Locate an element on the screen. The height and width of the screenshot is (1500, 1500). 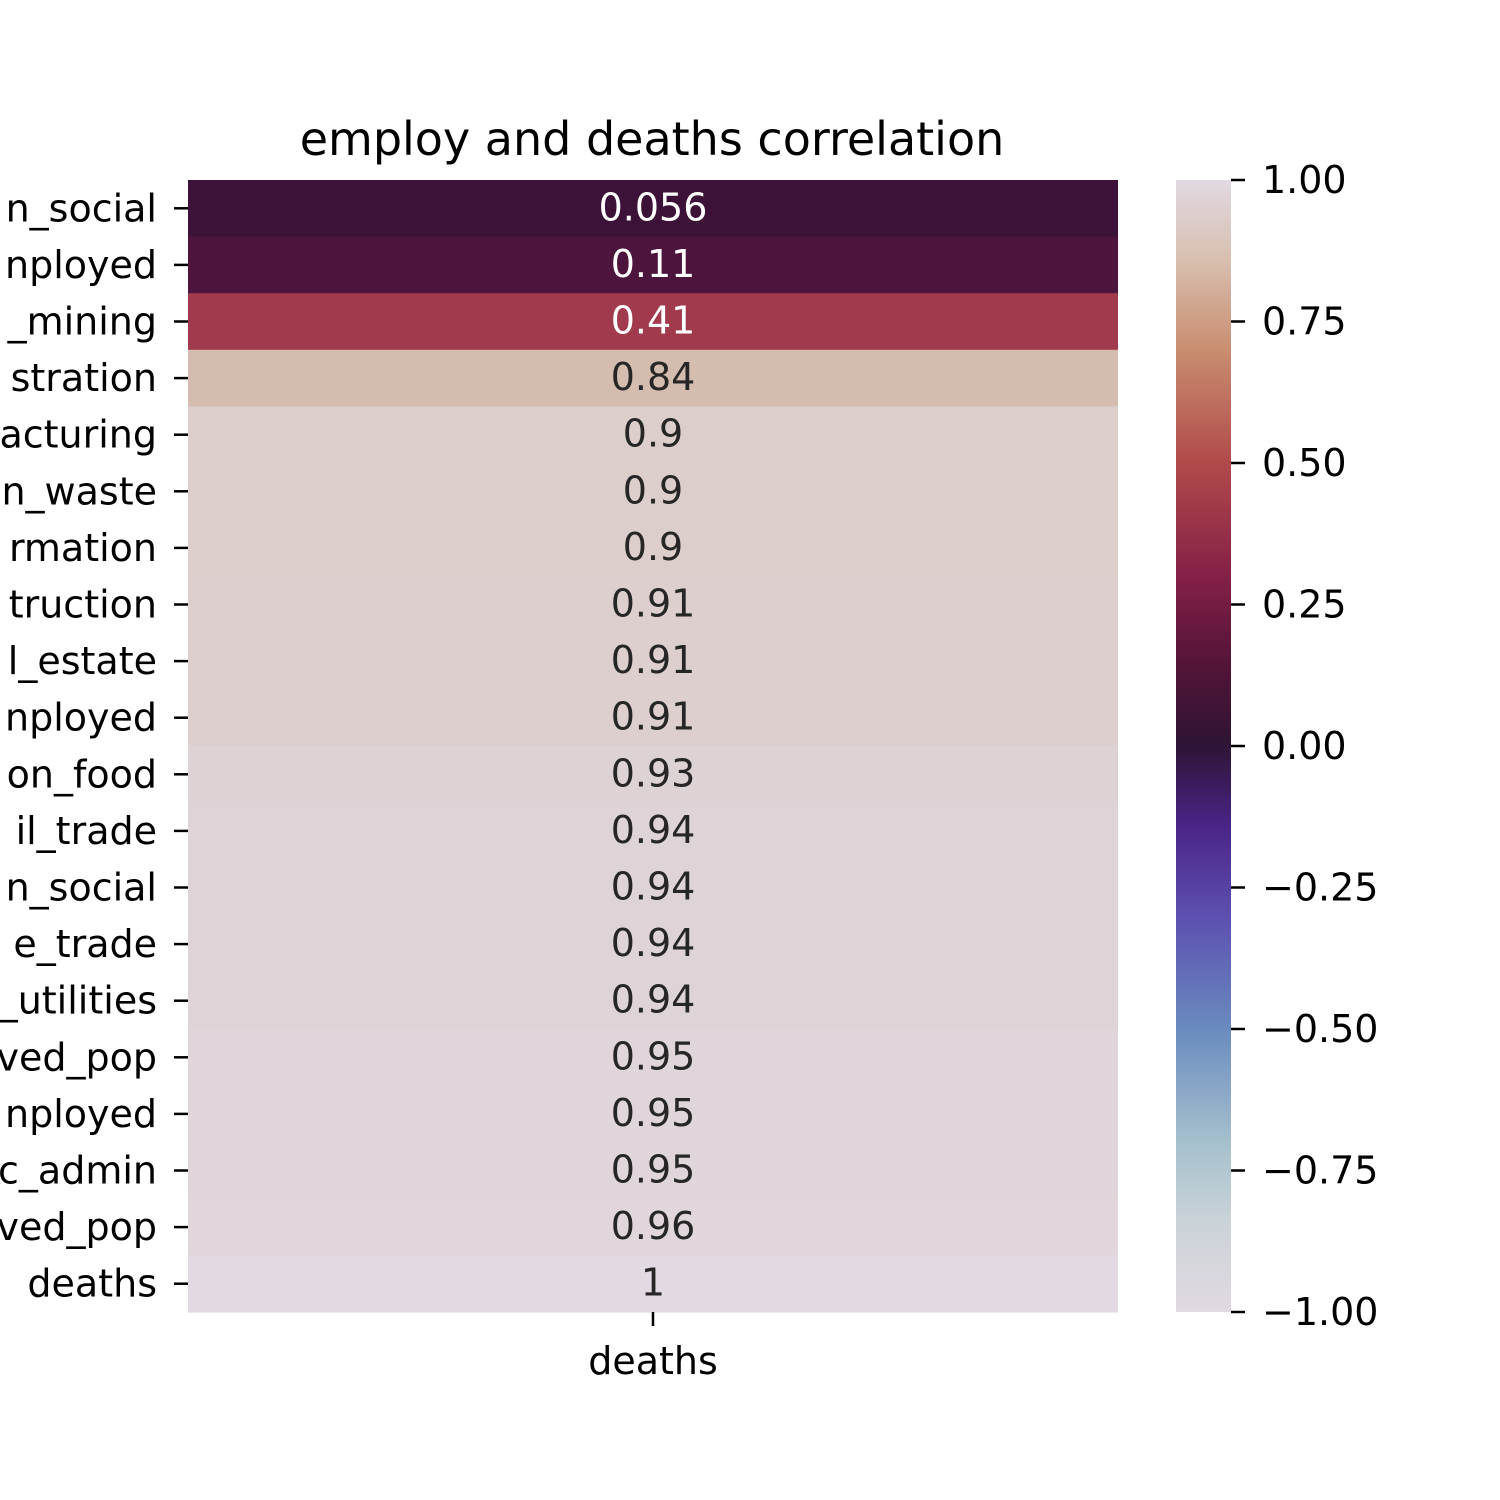
cell-value-label: 0.056 is located at coordinates (653, 207).